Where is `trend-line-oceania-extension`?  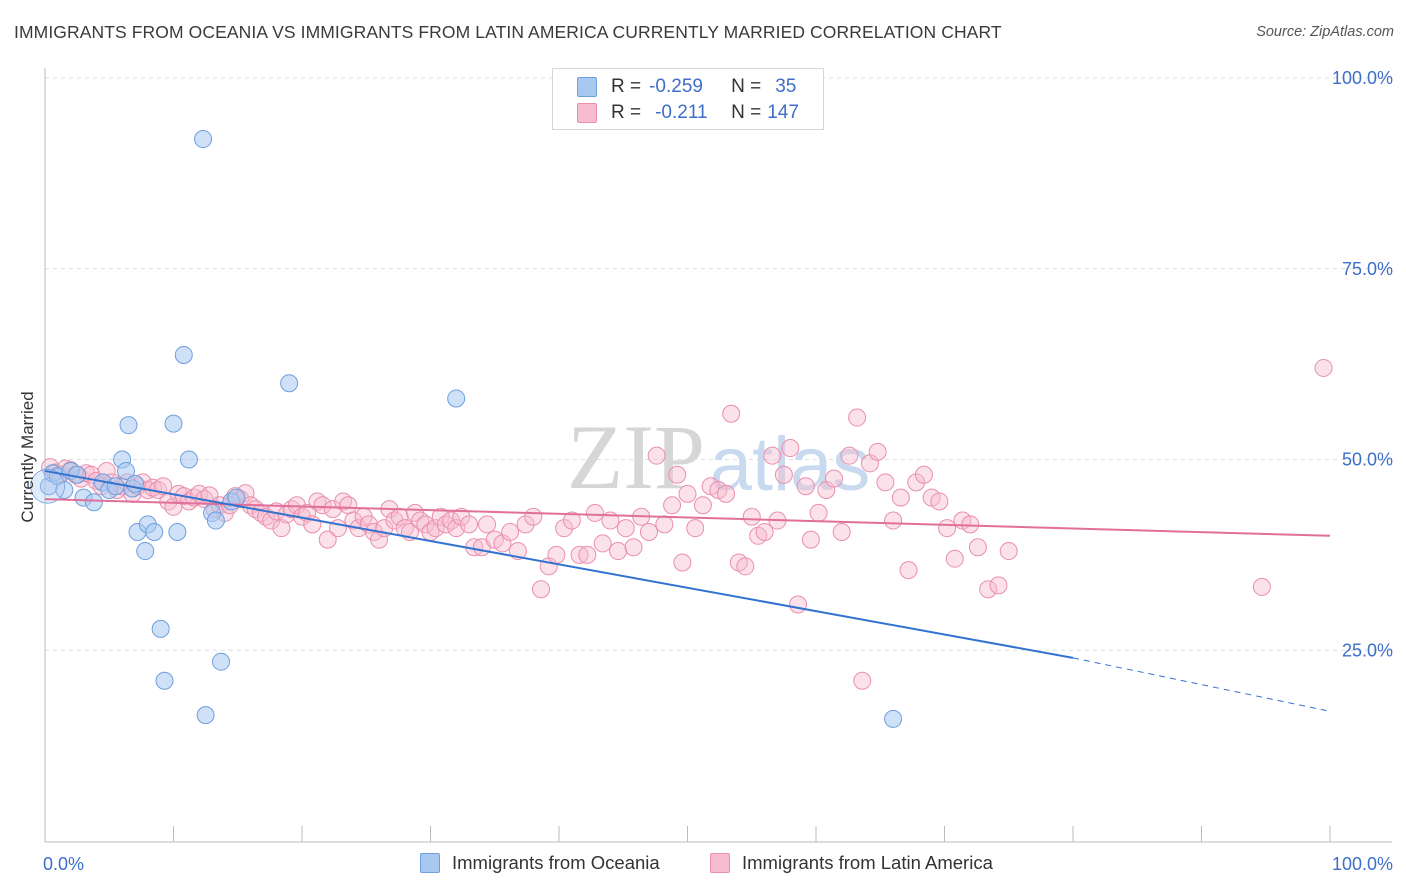 trend-line-oceania-extension is located at coordinates (1201, 684).